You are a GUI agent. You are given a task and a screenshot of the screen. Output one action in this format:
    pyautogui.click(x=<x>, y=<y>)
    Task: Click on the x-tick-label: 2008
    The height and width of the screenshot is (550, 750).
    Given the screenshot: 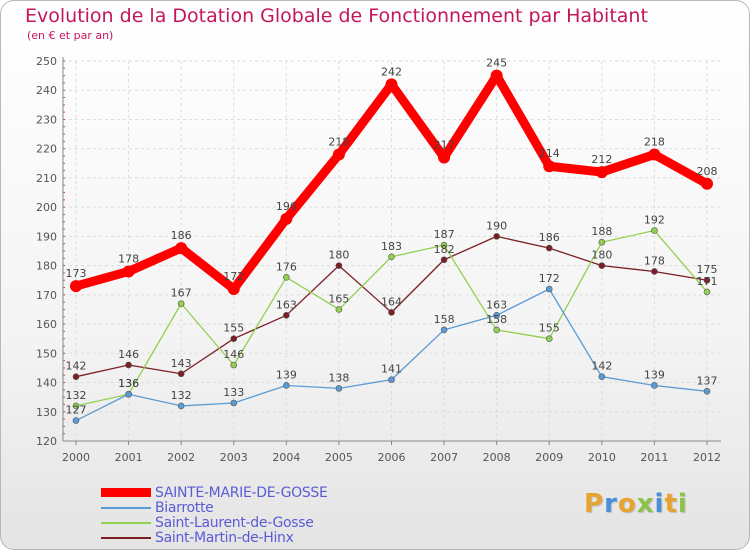 What is the action you would take?
    pyautogui.click(x=497, y=457)
    